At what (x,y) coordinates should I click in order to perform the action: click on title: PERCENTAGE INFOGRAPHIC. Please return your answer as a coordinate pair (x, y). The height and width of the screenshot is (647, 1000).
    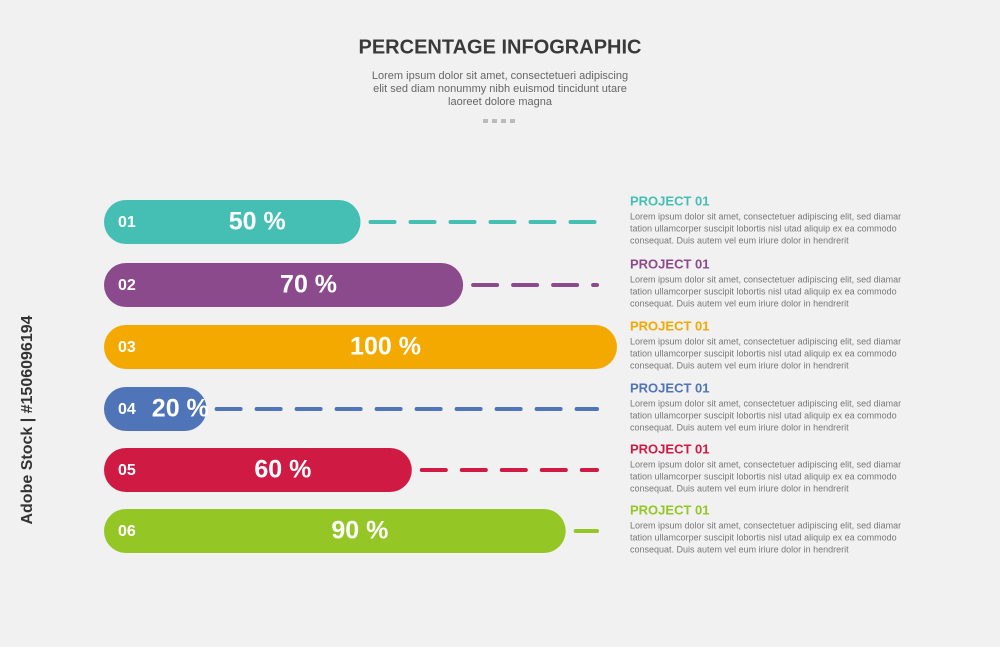
    Looking at the image, I should click on (500, 47).